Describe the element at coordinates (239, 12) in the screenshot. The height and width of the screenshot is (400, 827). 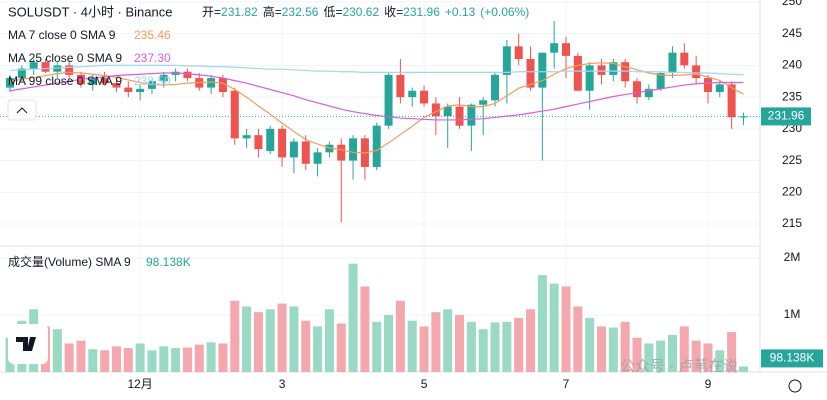
I see `header-open: 231.82` at that location.